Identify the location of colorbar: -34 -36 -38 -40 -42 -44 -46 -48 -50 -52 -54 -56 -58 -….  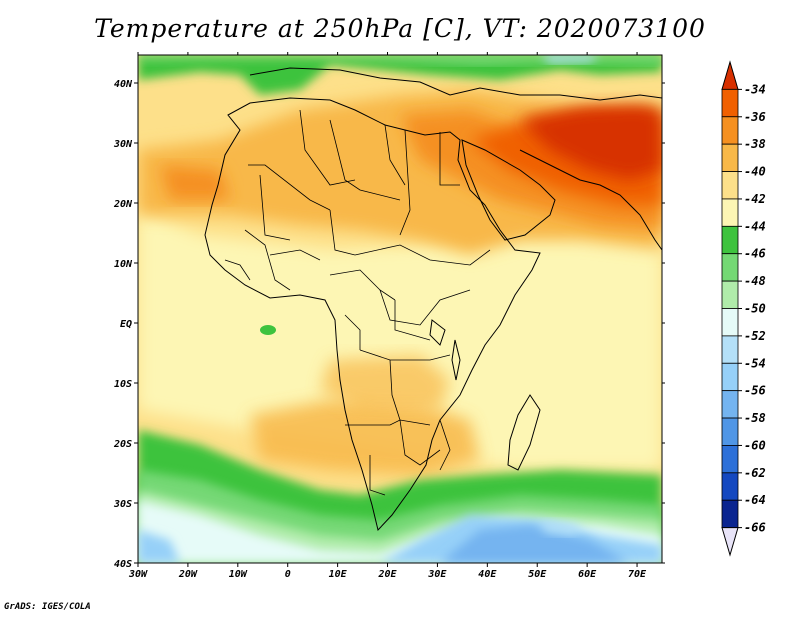
(743, 308).